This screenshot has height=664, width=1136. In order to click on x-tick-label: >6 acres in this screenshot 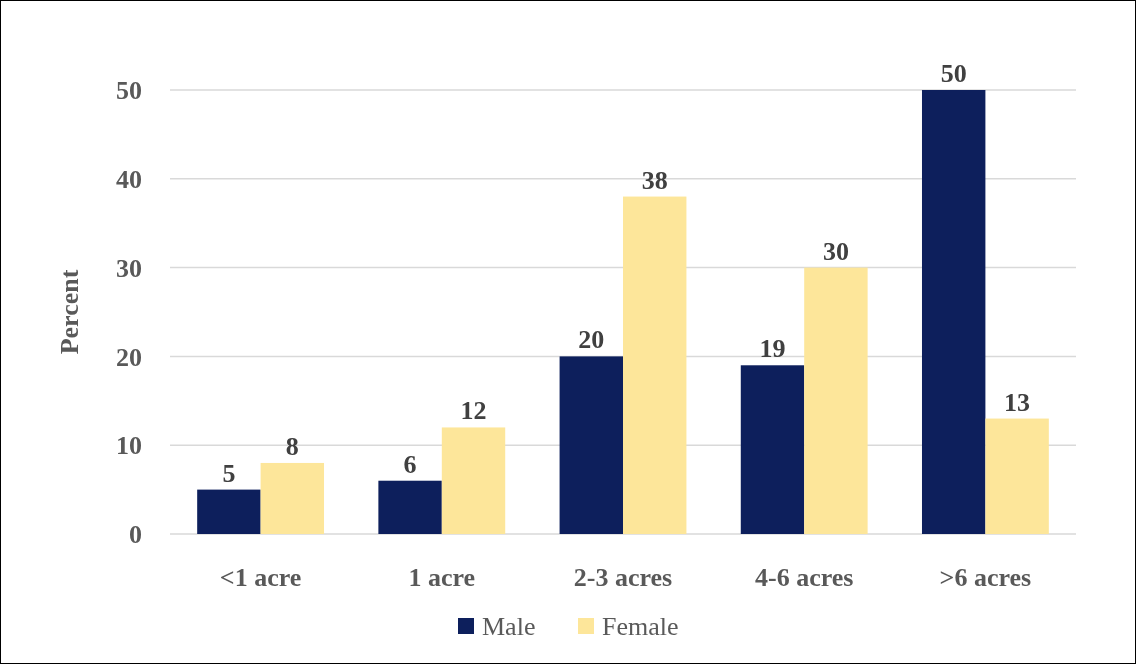, I will do `click(985, 577)`.